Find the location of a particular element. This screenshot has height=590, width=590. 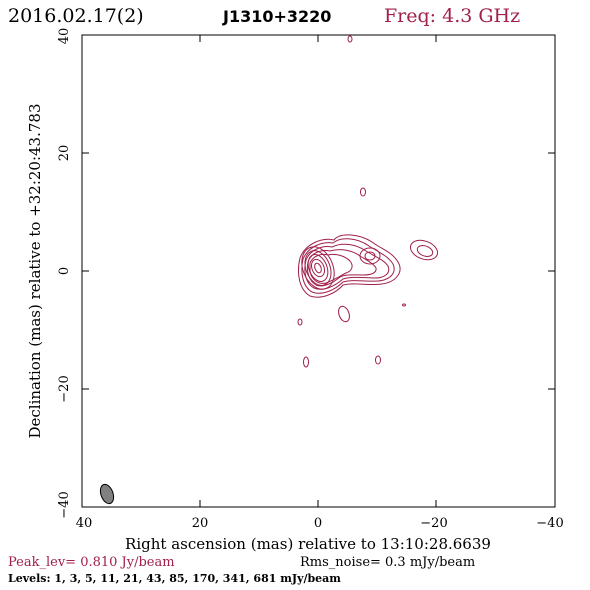

y-tick-label: −20 is located at coordinates (64, 388).